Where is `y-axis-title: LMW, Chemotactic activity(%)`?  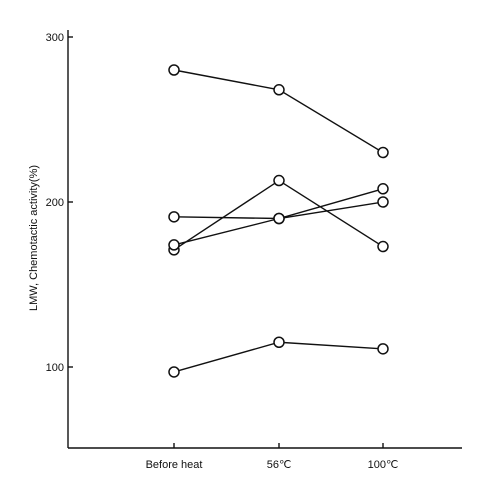
y-axis-title: LMW, Chemotactic activity(%) is located at coordinates (34, 238).